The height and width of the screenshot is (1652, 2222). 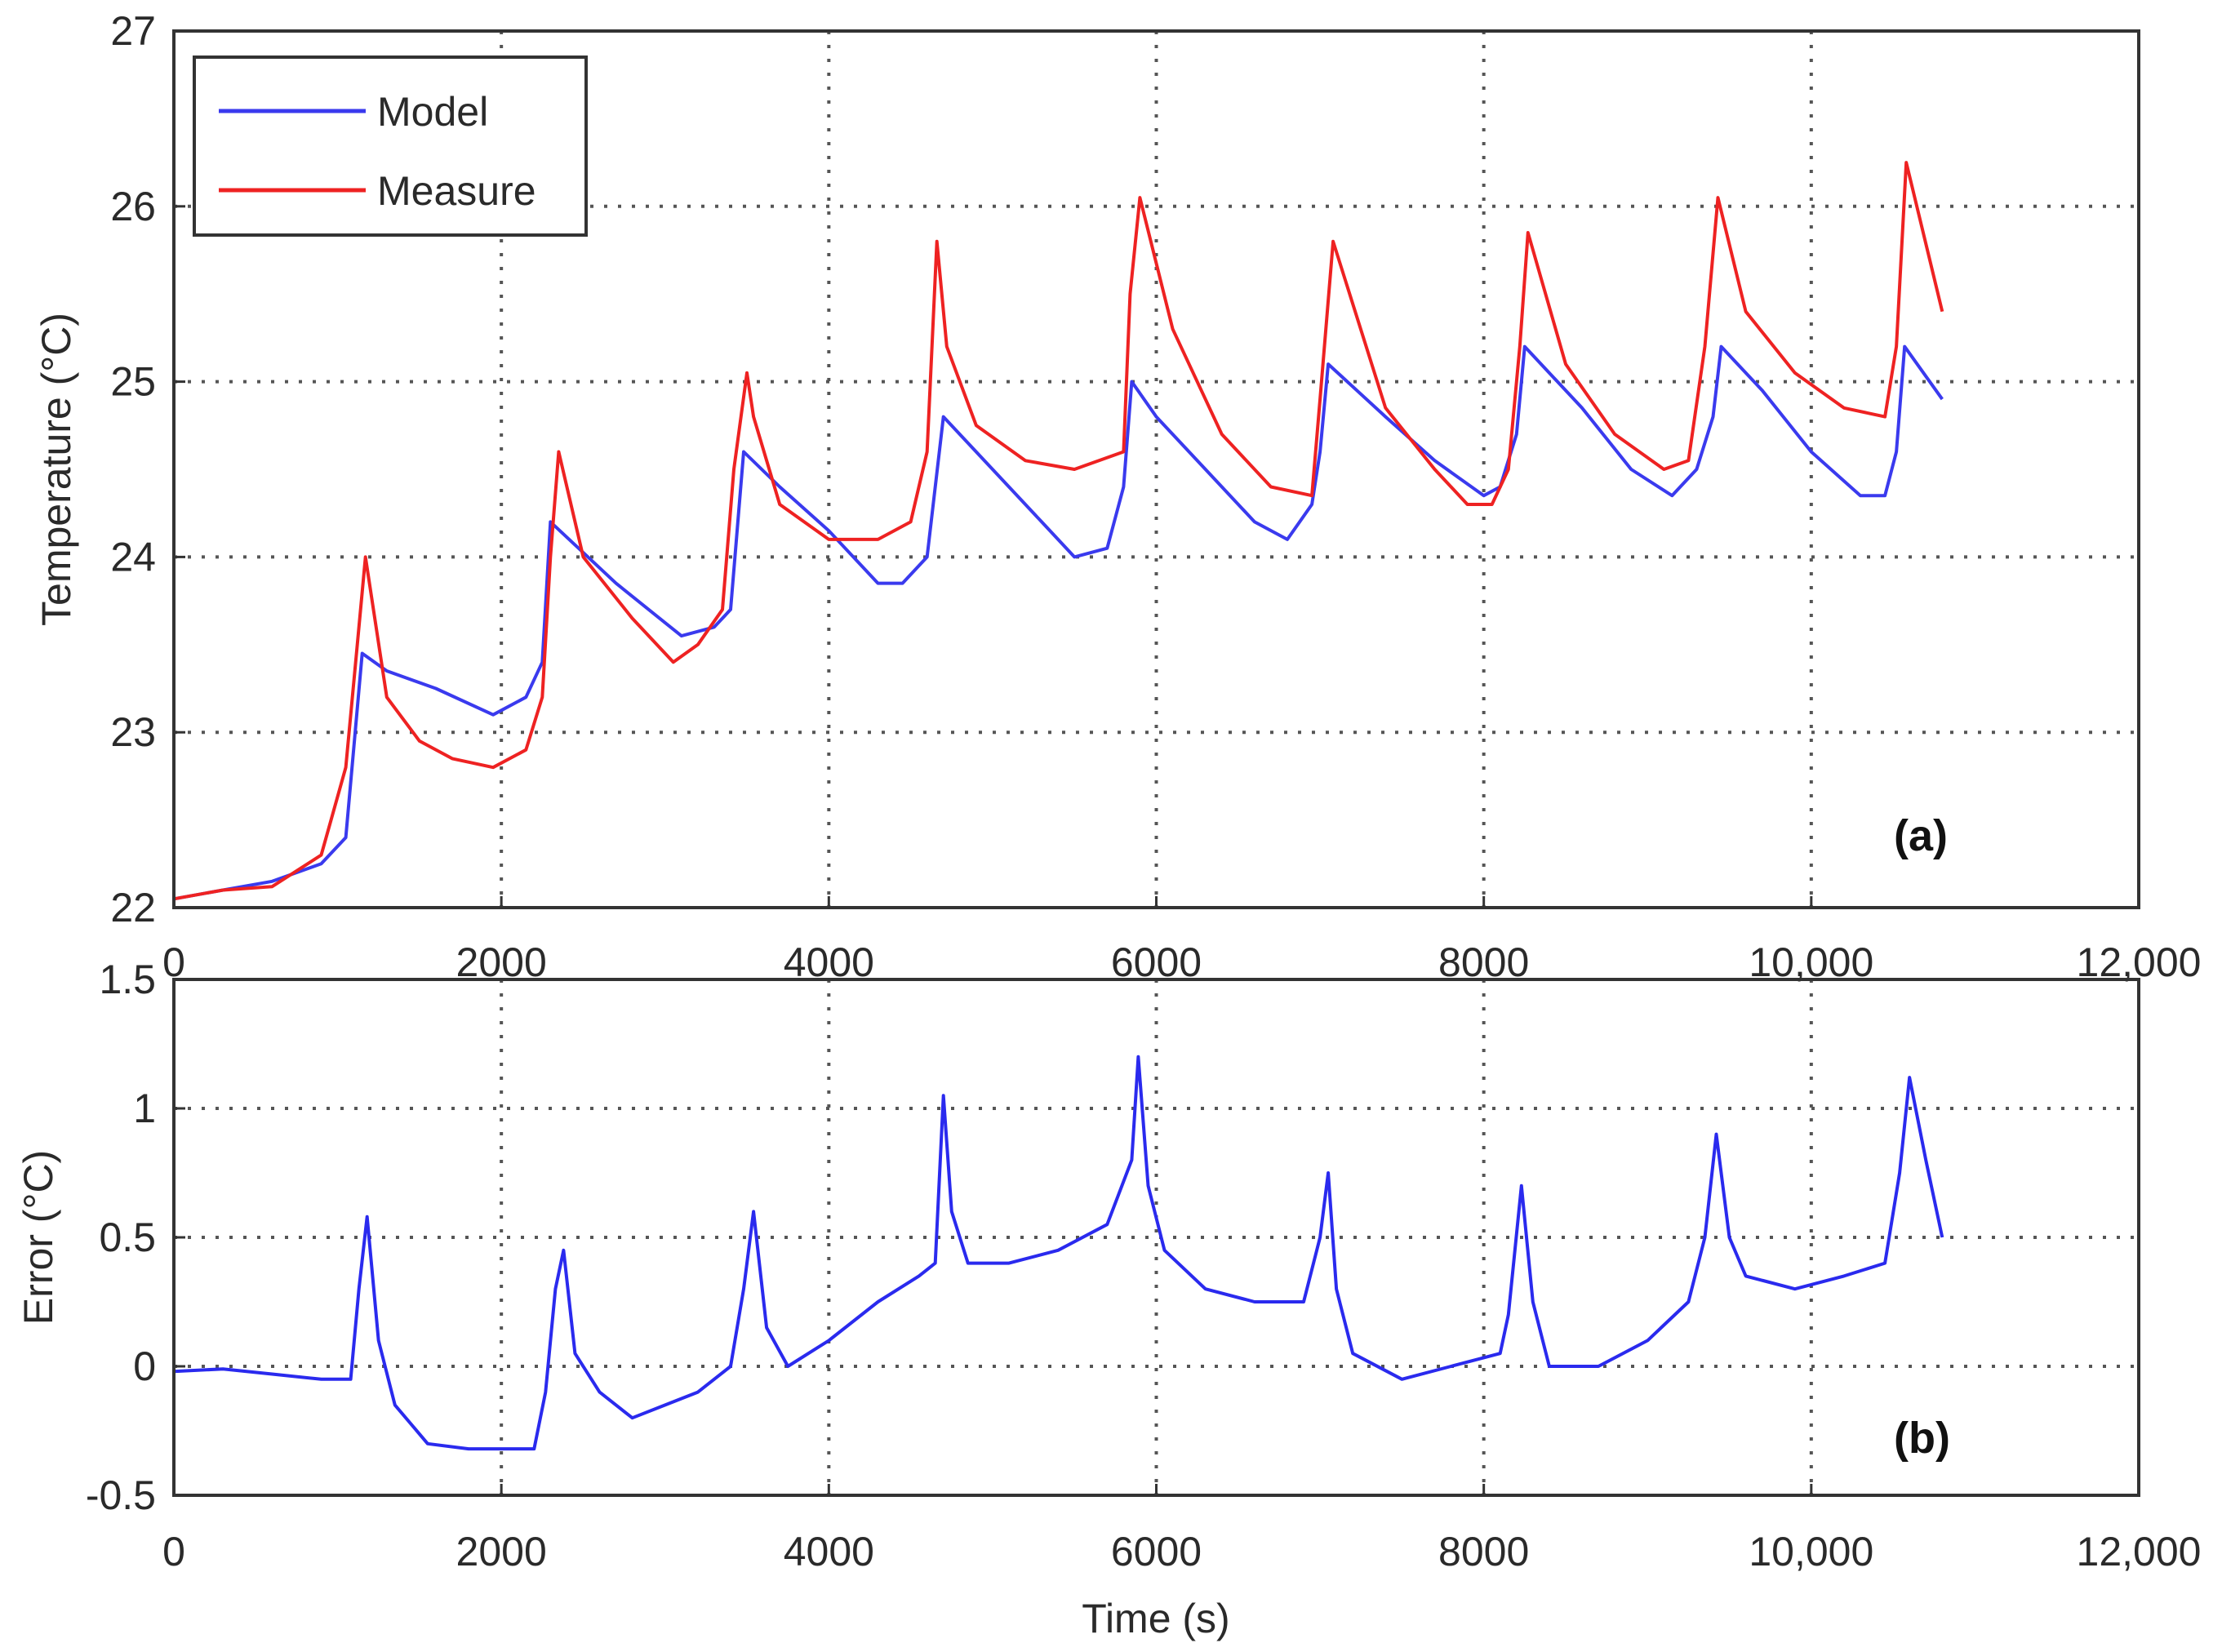 I want to click on legend-label-model: Model, so click(x=432, y=112).